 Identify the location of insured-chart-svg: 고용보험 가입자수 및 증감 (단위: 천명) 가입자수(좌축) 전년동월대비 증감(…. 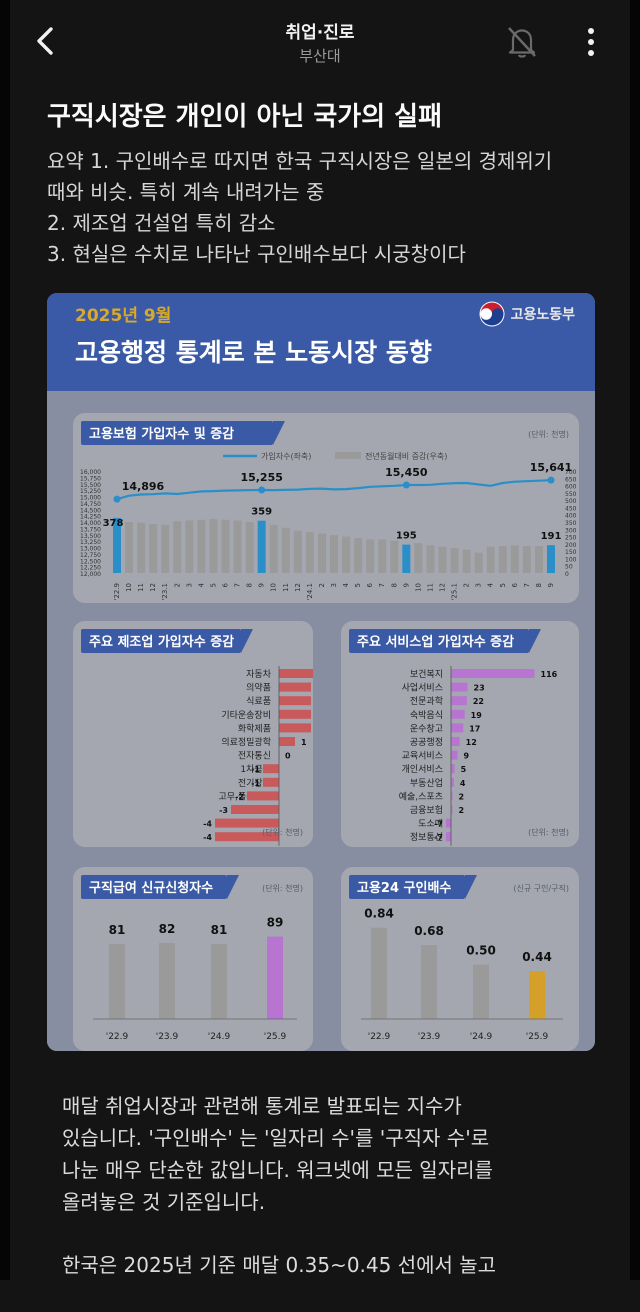
(328, 511).